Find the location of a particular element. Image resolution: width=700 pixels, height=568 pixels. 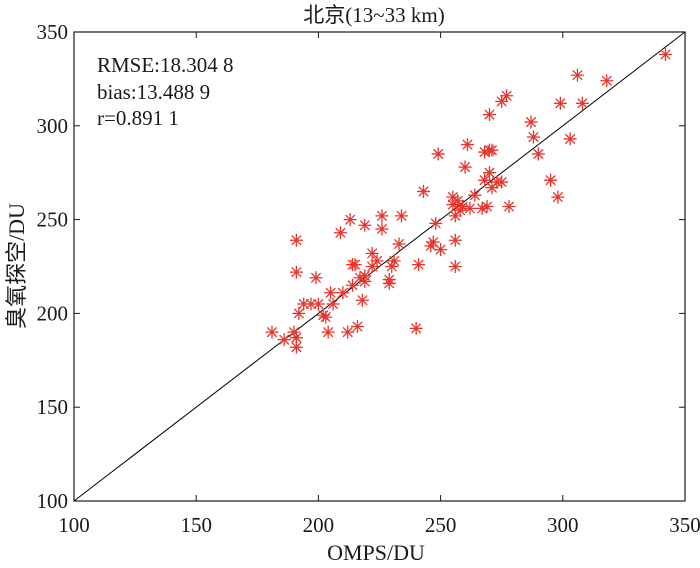

x-tick-label: 350 is located at coordinates (684, 525).